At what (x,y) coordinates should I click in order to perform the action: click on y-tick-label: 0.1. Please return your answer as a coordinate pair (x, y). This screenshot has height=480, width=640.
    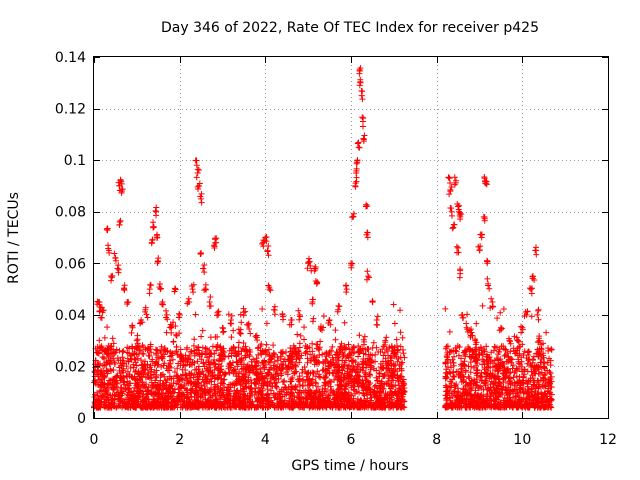
    Looking at the image, I should click on (75, 161).